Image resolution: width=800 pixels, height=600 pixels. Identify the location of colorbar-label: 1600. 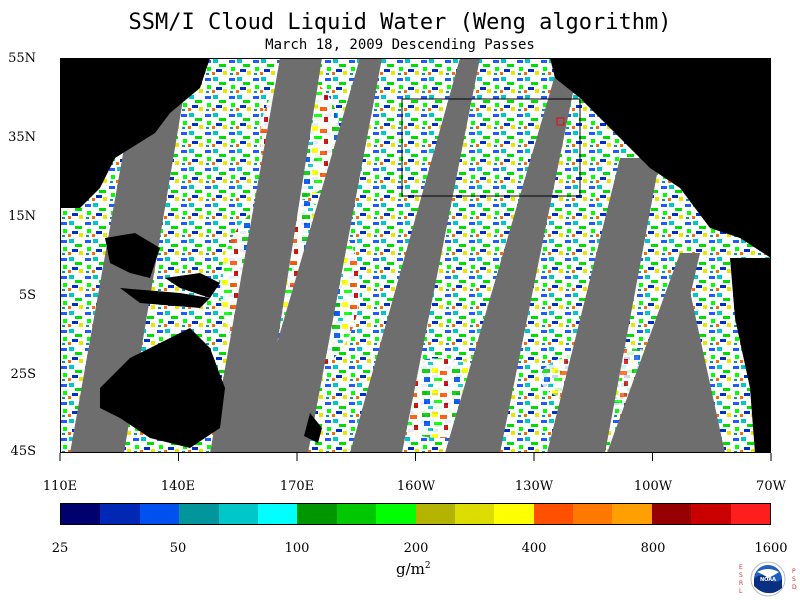
(771, 548).